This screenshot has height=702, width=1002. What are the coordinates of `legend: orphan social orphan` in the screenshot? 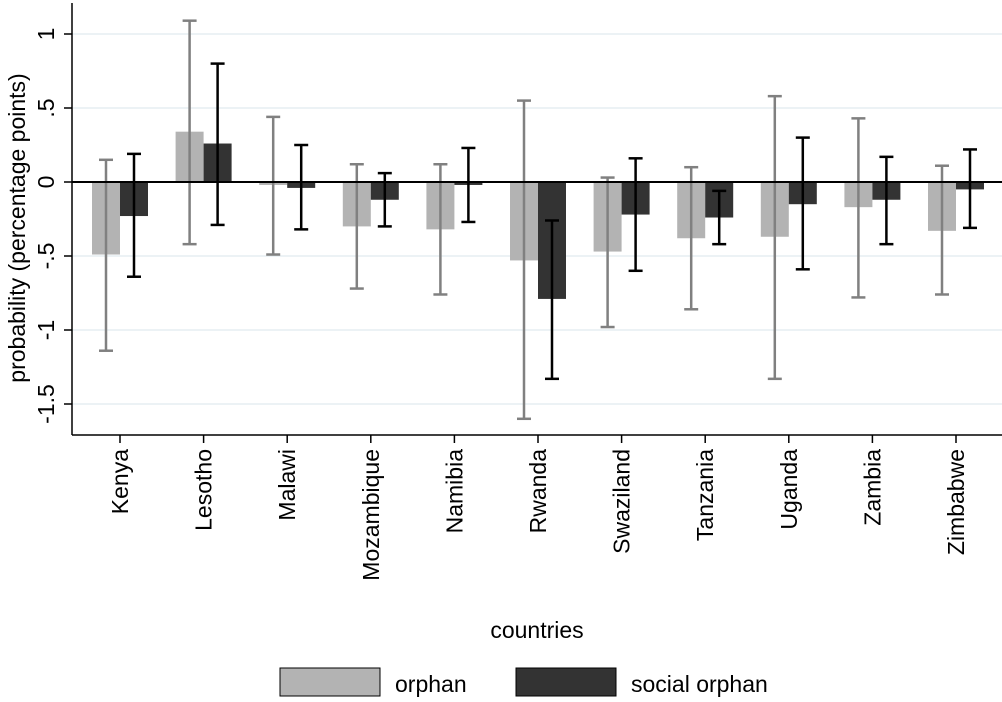 It's located at (523, 682).